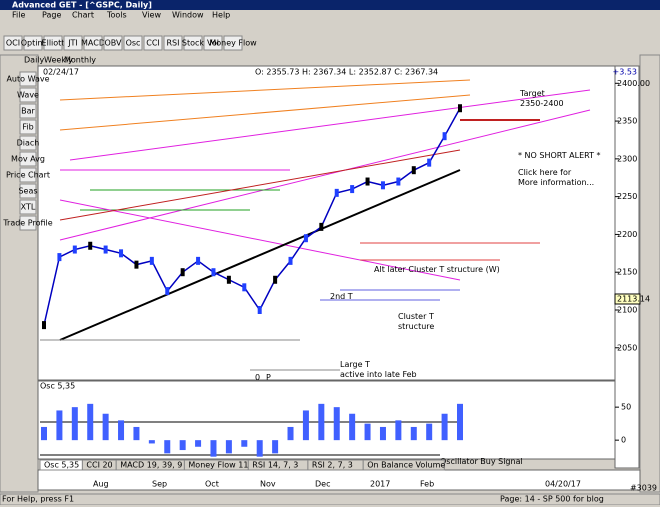  I want to click on toolbar-label: JTI, so click(72, 43).